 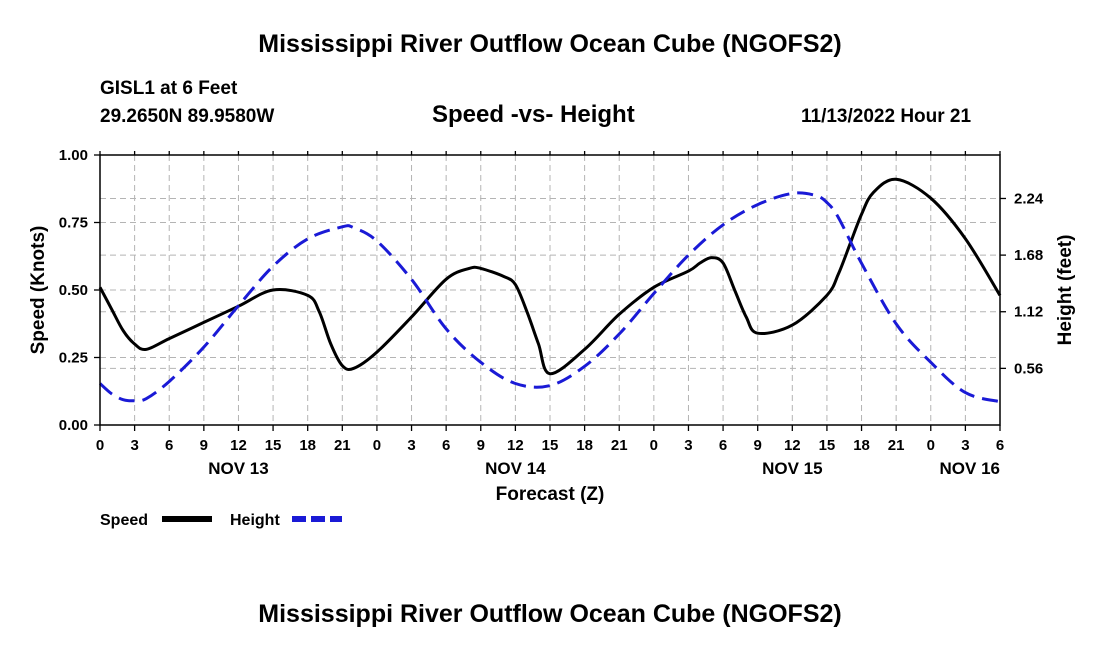 I want to click on legend-height-label: Height, so click(x=255, y=520).